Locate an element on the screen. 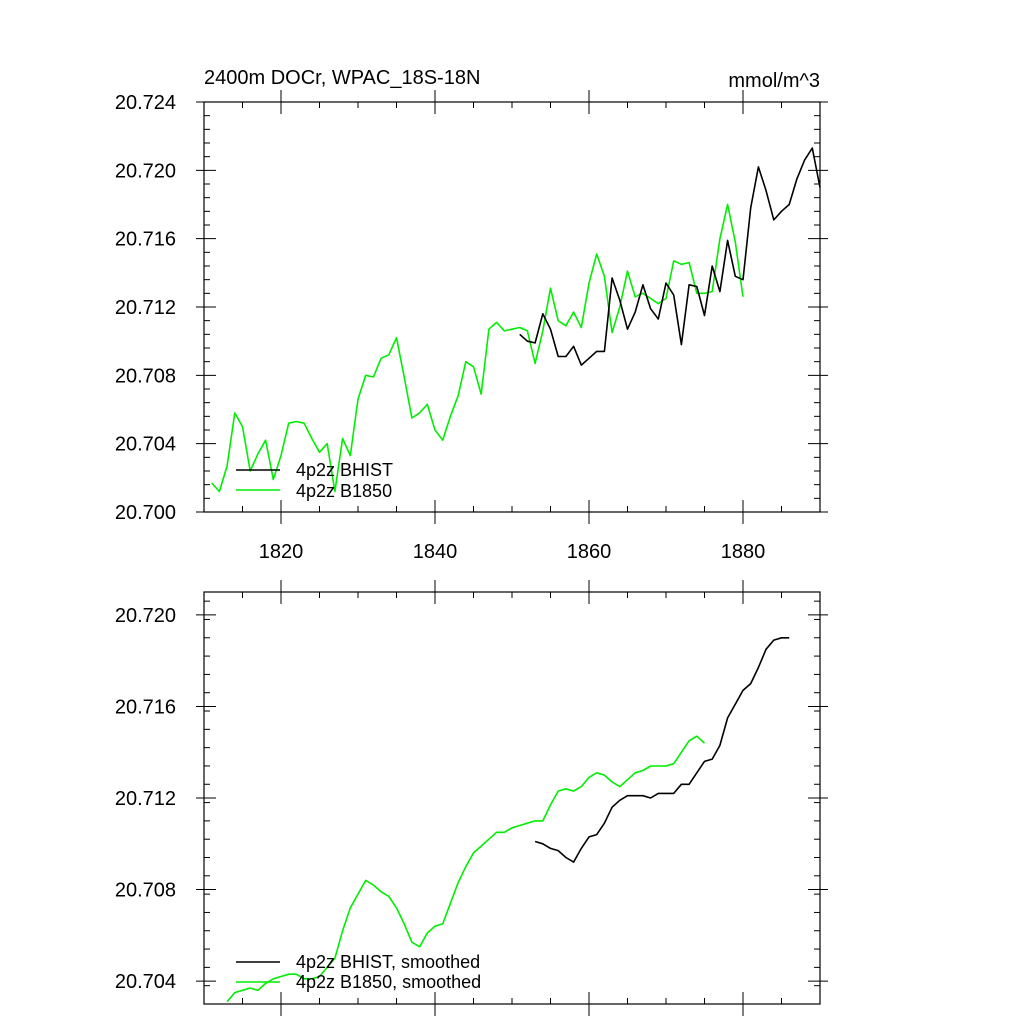 Image resolution: width=1024 pixels, height=1024 pixels. top-ytick-label: 20.724 is located at coordinates (145, 103).